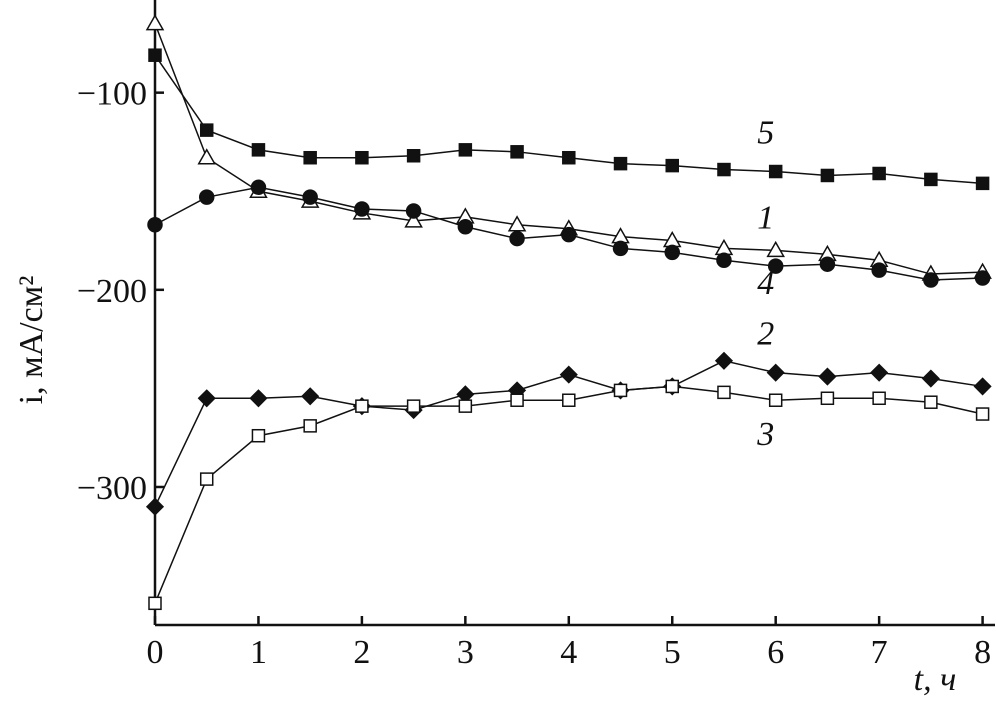 Image resolution: width=996 pixels, height=712 pixels. I want to click on x-axis-label: t, ч, so click(935, 679).